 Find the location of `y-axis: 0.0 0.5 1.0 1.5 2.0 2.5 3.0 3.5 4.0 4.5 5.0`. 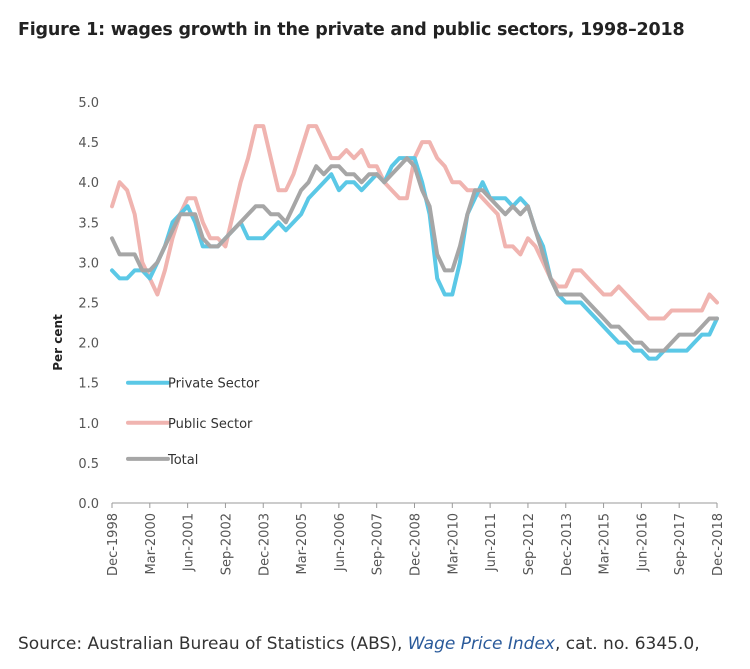

y-axis: 0.0 0.5 1.0 1.5 2.0 2.5 3.0 3.5 4.0 4.5 5.0 is located at coordinates (88, 304).